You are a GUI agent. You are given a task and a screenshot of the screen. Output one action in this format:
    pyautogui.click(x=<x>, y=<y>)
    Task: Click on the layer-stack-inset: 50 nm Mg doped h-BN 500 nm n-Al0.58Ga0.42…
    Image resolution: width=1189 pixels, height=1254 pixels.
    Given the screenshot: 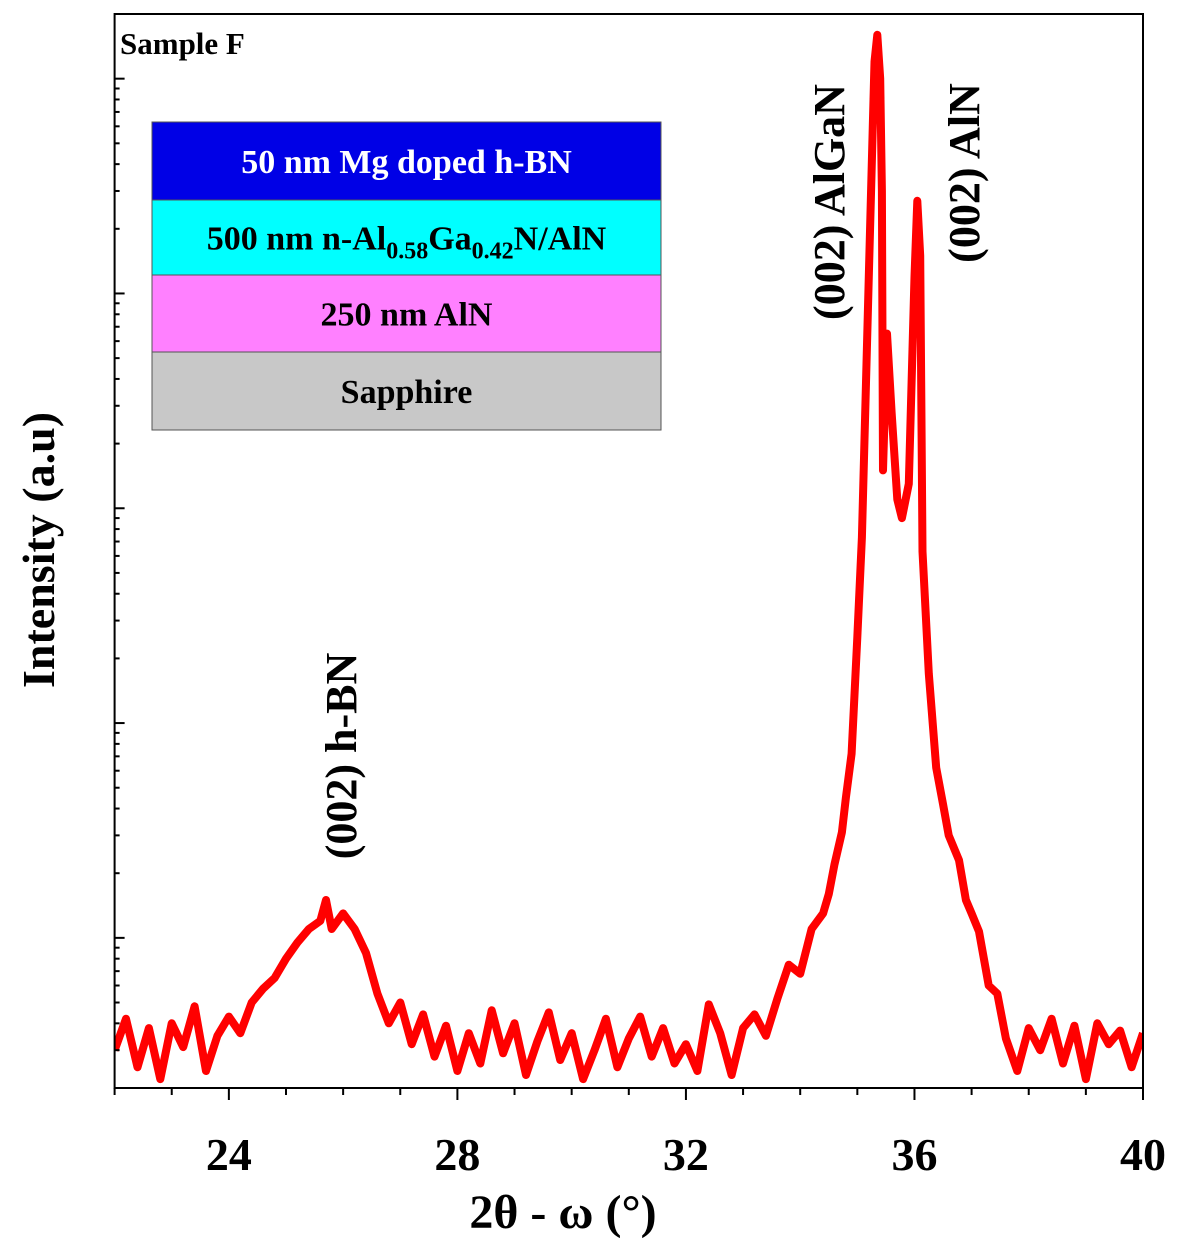 What is the action you would take?
    pyautogui.click(x=406, y=276)
    